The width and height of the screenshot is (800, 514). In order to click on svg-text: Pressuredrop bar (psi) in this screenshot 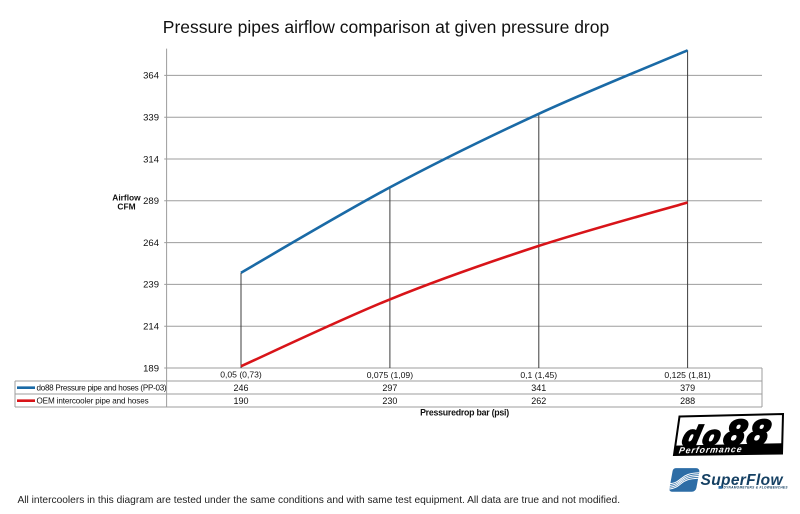, I will do `click(464, 413)`.